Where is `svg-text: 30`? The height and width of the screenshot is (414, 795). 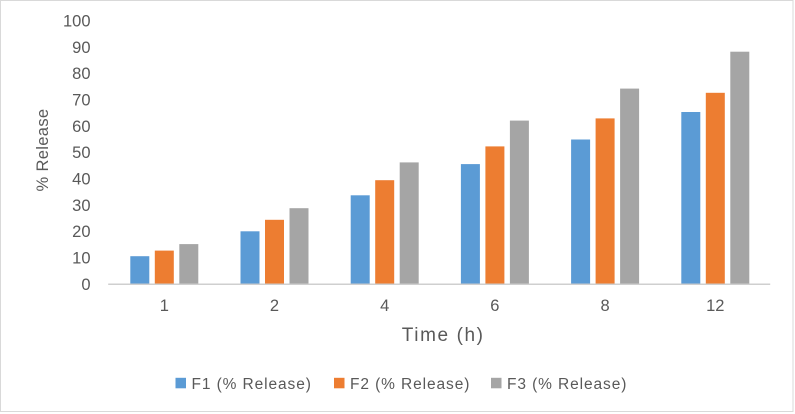 svg-text: 30 is located at coordinates (81, 206).